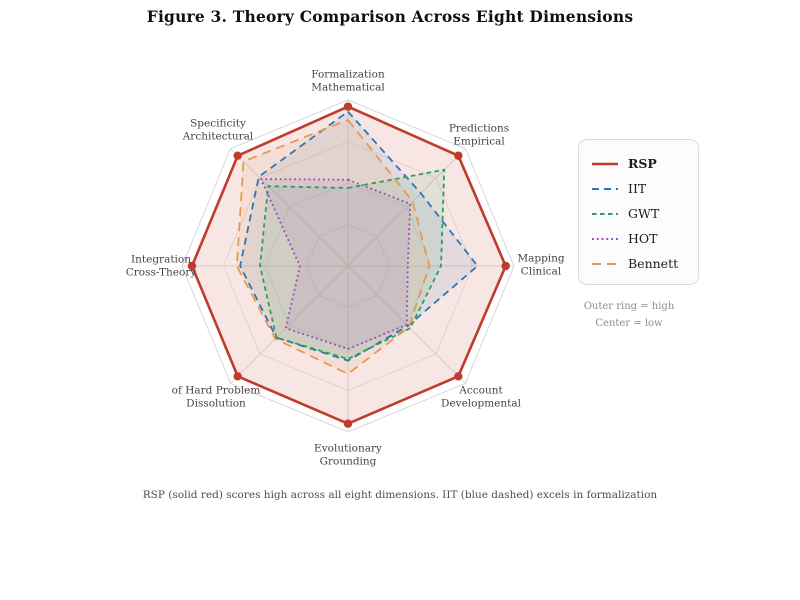 Image resolution: width=800 pixels, height=600 pixels. What do you see at coordinates (218, 123) in the screenshot?
I see `axis-label-line: Specificity` at bounding box center [218, 123].